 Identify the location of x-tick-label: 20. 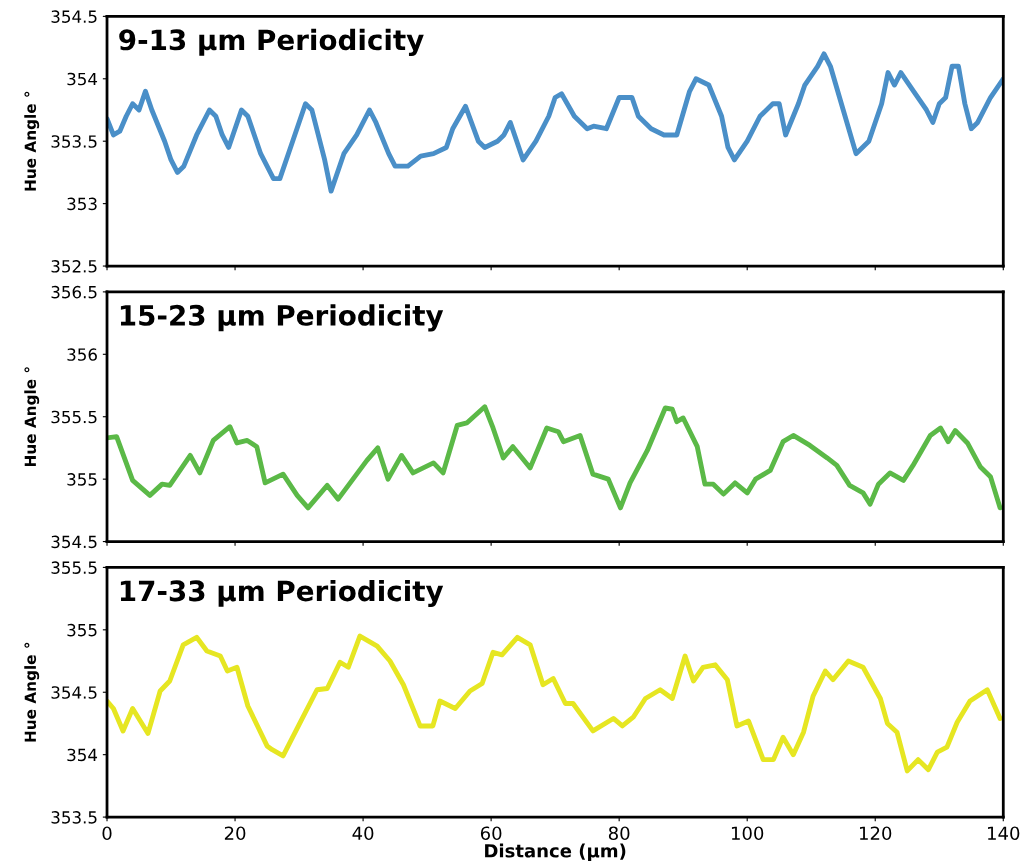
(235, 833).